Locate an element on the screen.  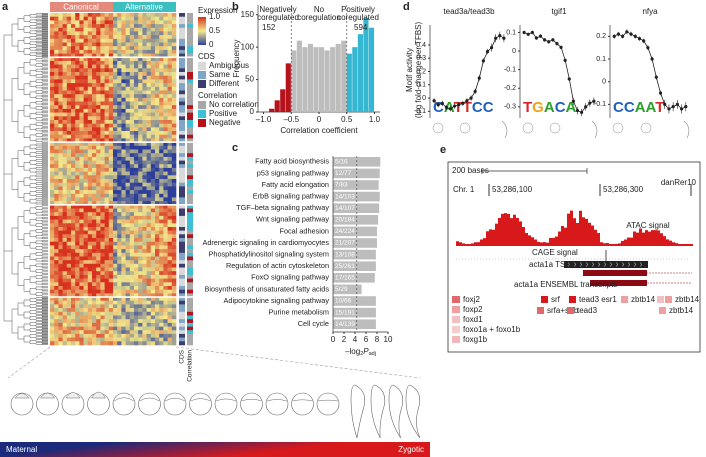
bar-label: 7/83 is located at coordinates (341, 185).